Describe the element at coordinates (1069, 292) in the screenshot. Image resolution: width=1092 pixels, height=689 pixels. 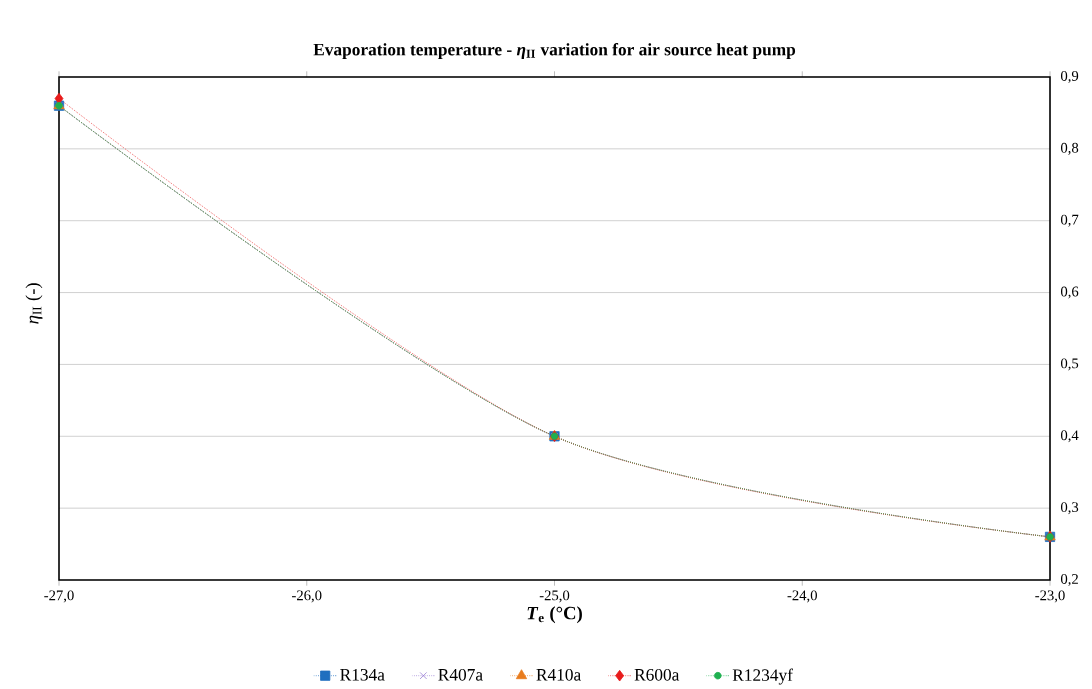
I see `y-tick-label: 0,6` at that location.